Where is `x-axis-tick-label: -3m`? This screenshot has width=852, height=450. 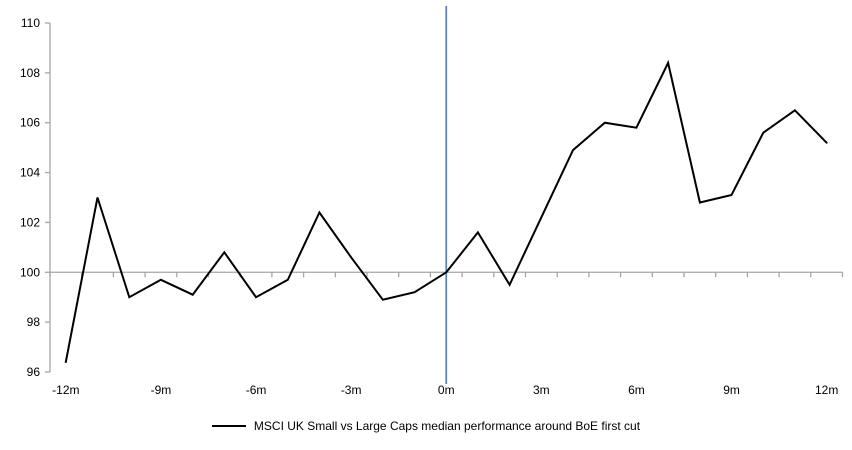
x-axis-tick-label: -3m is located at coordinates (351, 390).